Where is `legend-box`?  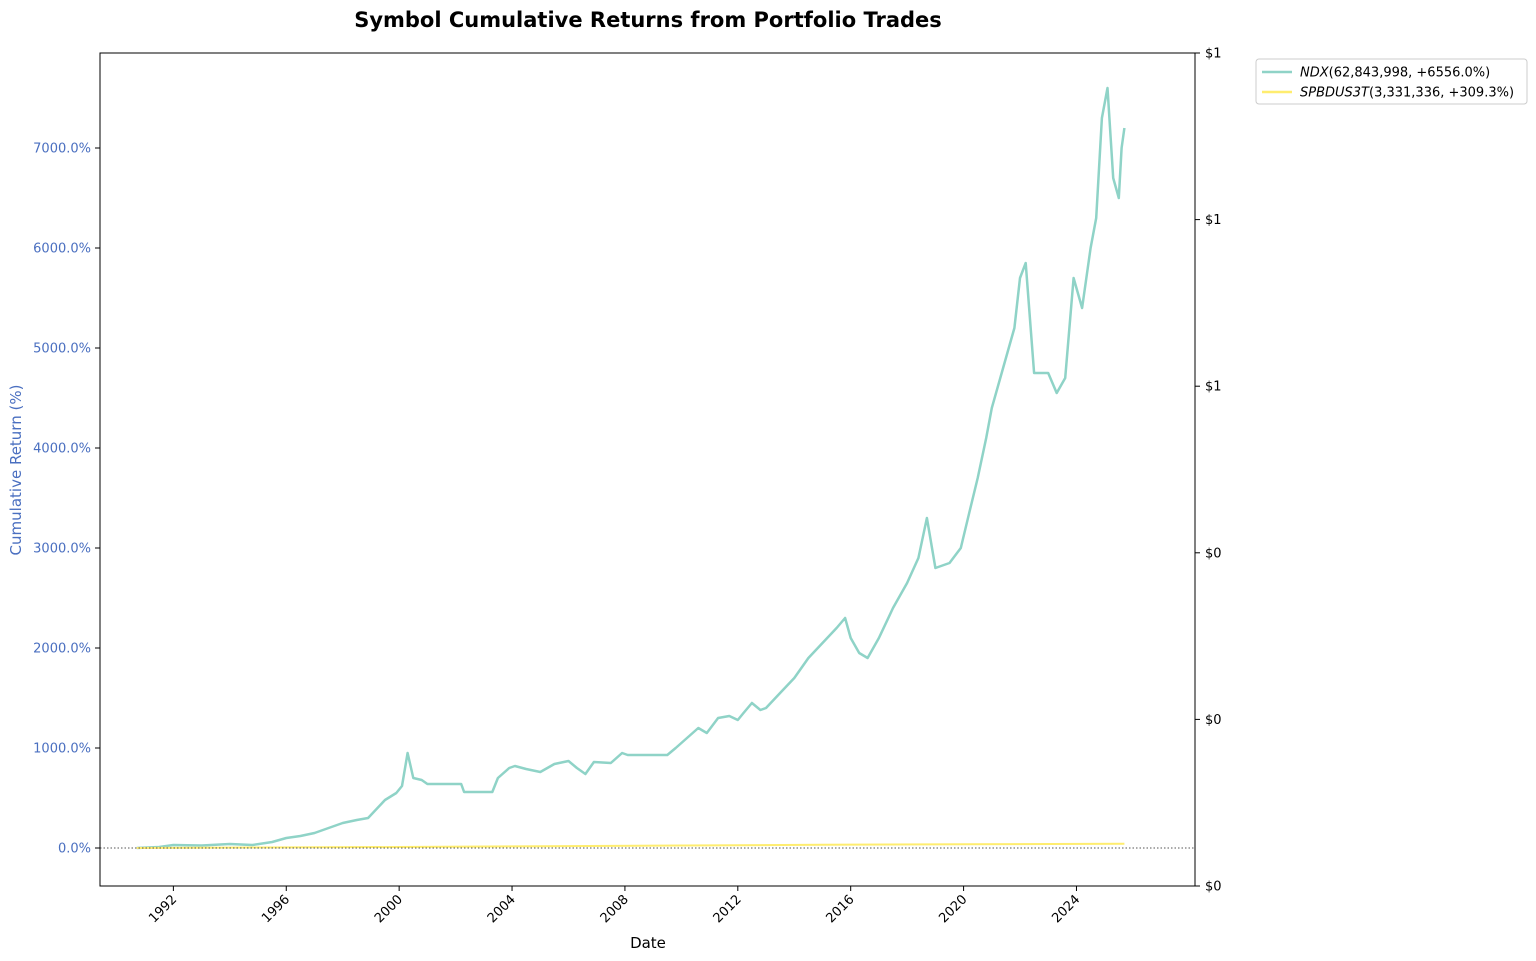
legend-box is located at coordinates (1391, 81).